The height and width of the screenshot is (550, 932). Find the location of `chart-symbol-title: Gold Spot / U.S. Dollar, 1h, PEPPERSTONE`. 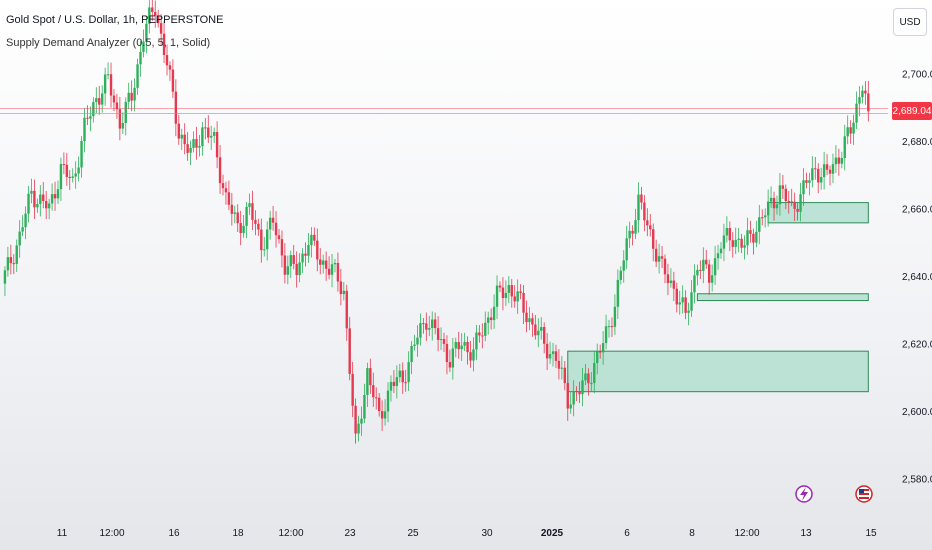

chart-symbol-title: Gold Spot / U.S. Dollar, 1h, PEPPERSTONE is located at coordinates (115, 20).